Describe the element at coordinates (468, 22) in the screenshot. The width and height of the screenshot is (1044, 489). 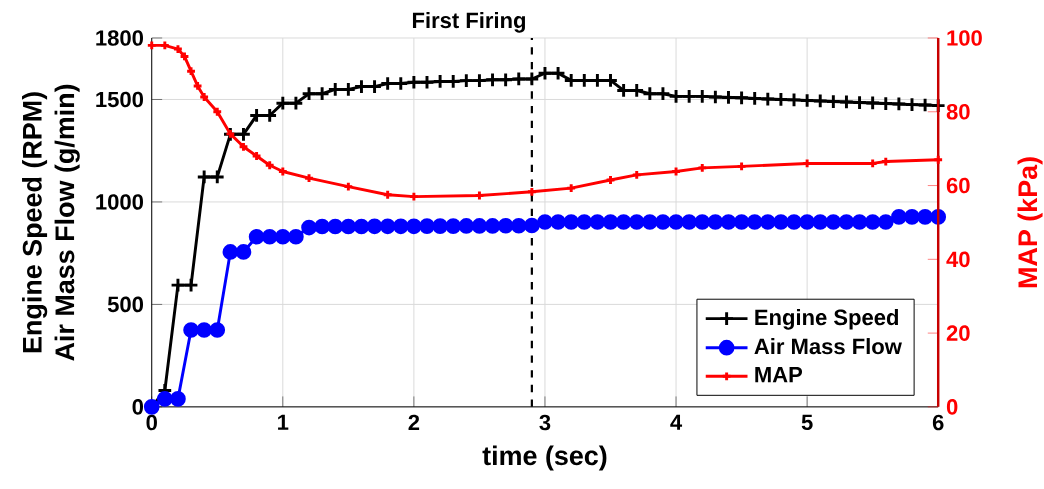
I see `ref-line-label: First Firing` at that location.